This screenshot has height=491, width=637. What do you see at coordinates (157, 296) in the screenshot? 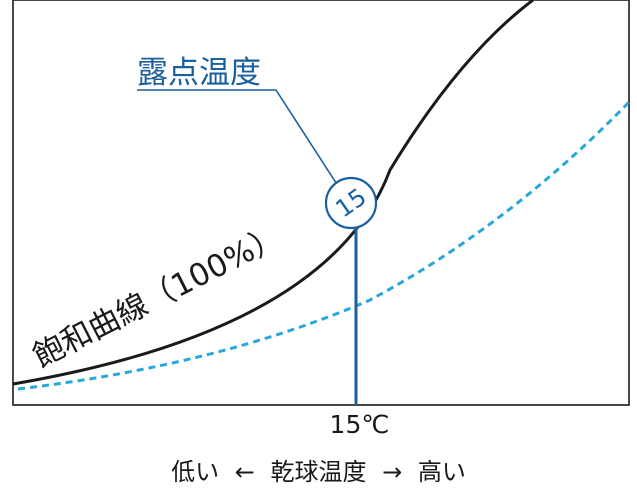
I see `saturation-curve-label: 飽和曲線（100%）` at bounding box center [157, 296].